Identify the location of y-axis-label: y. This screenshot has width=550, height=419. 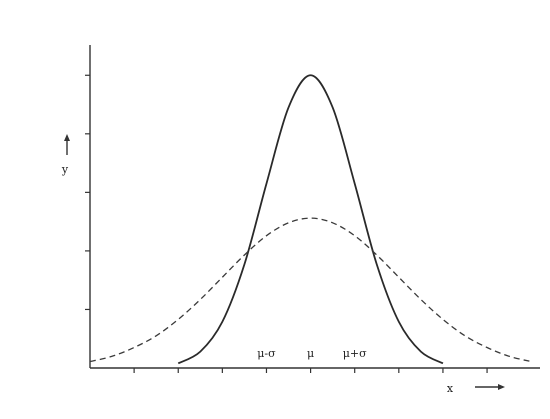
(65, 169).